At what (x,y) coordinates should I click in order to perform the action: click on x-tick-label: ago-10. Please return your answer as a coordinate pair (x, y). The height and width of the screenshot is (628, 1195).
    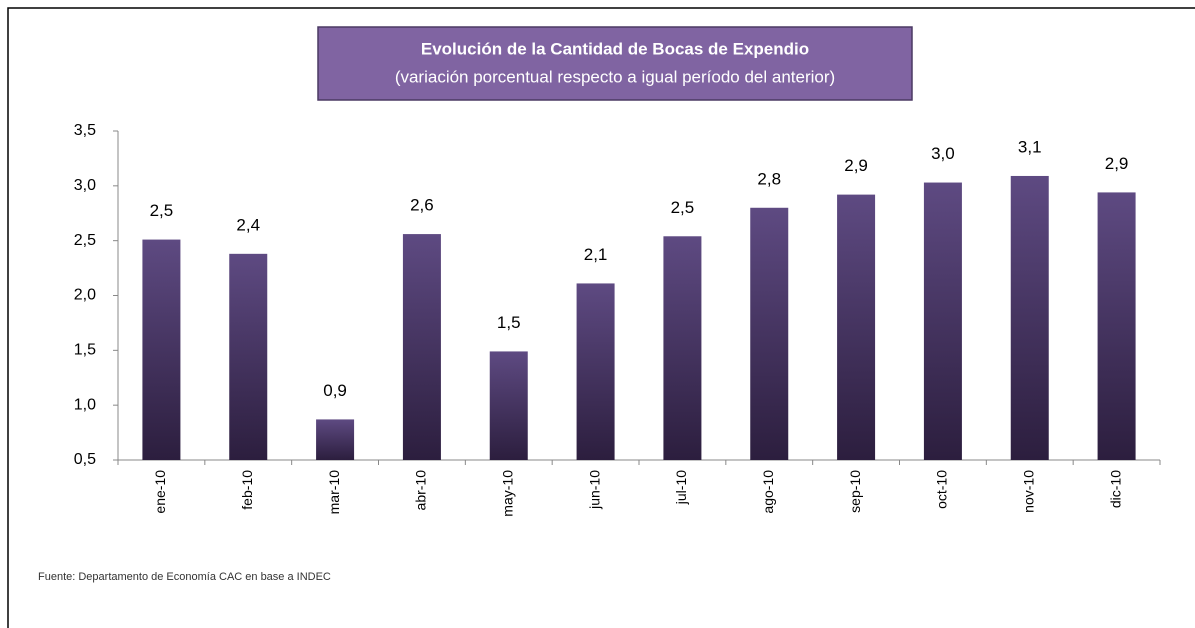
    Looking at the image, I should click on (768, 492).